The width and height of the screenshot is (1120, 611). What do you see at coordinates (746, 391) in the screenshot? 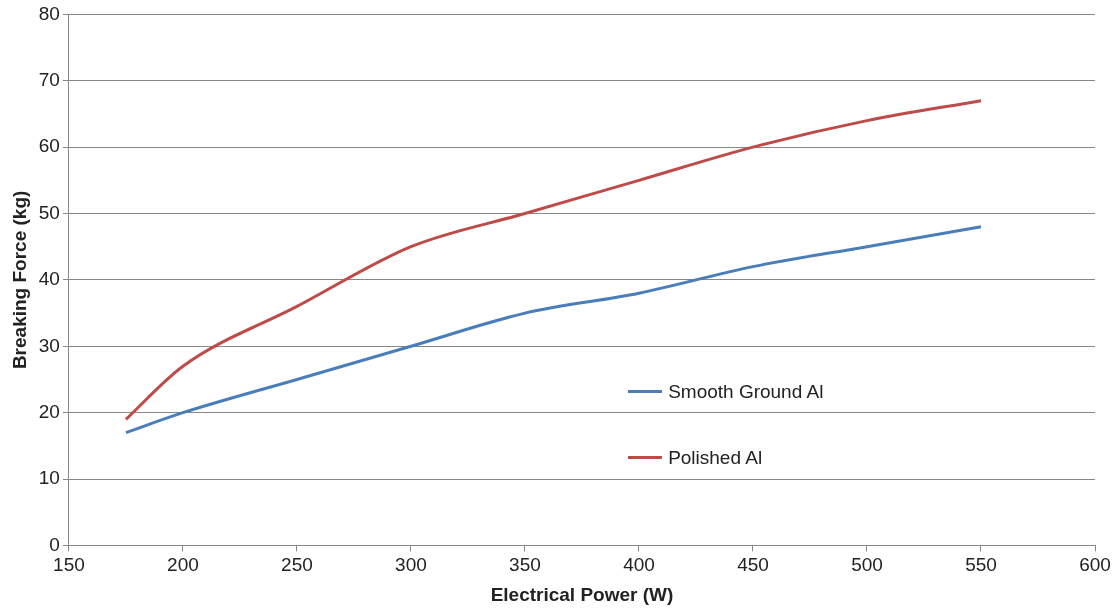
I see `legend-label: Smooth Ground Al` at bounding box center [746, 391].